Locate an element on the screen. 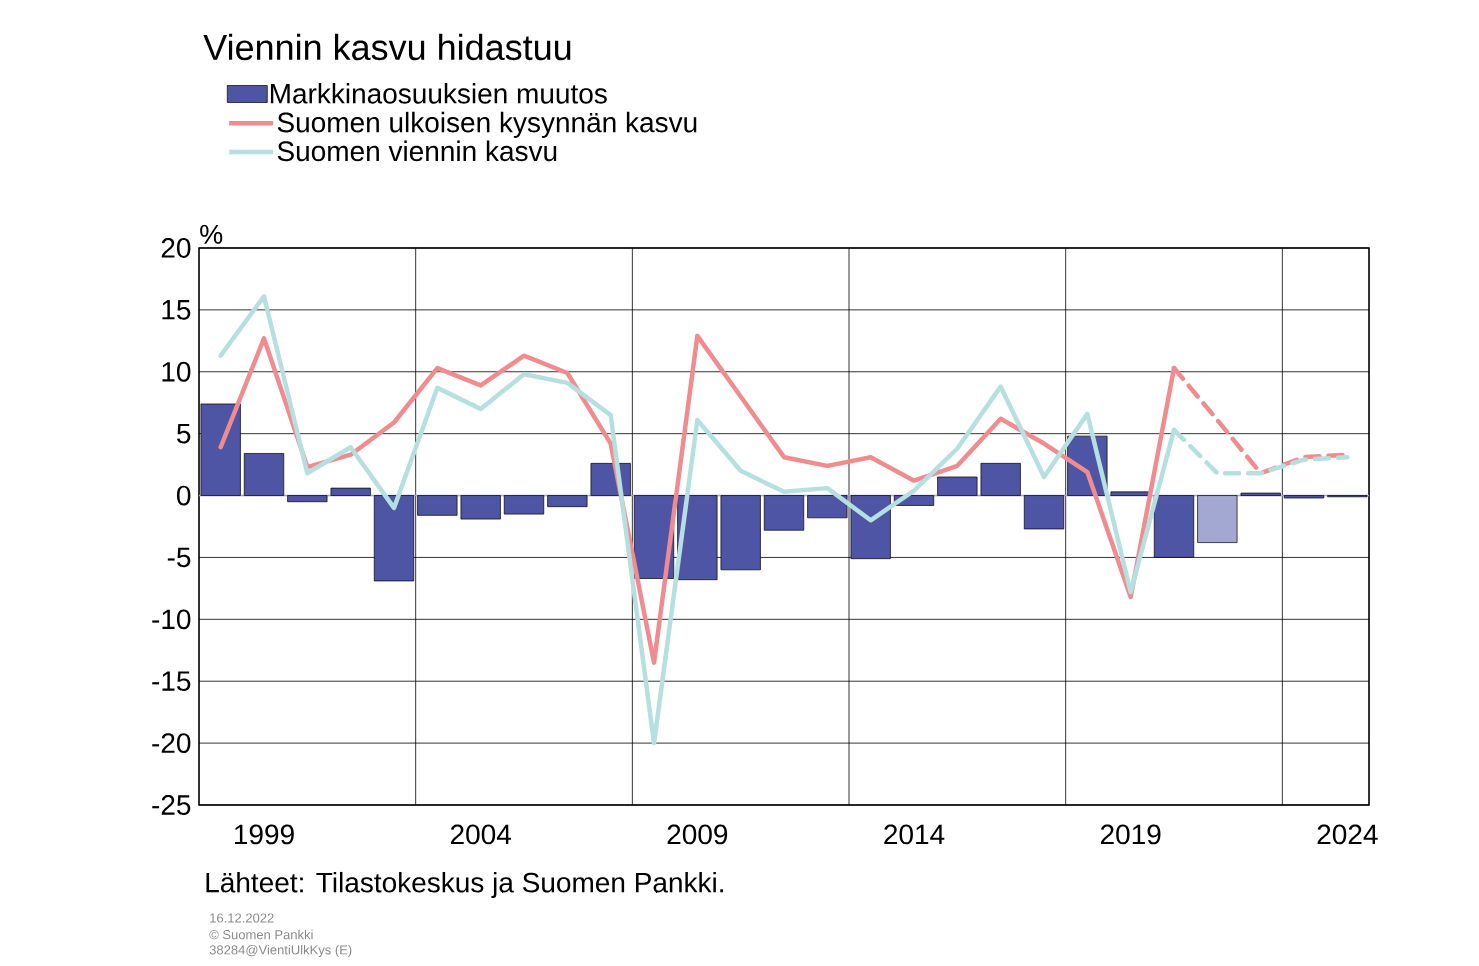  y-axis-title: % is located at coordinates (211, 234).